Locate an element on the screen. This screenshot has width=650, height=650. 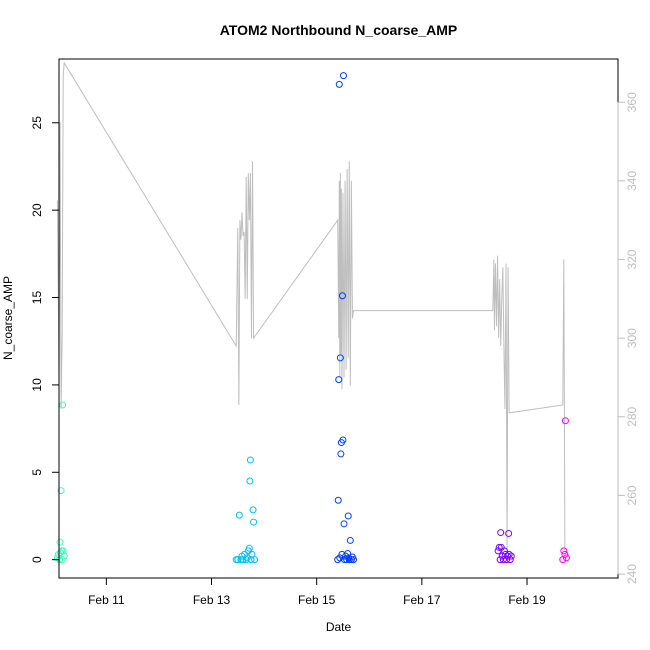
y2-tick-label-6: 360 is located at coordinates (632, 102).